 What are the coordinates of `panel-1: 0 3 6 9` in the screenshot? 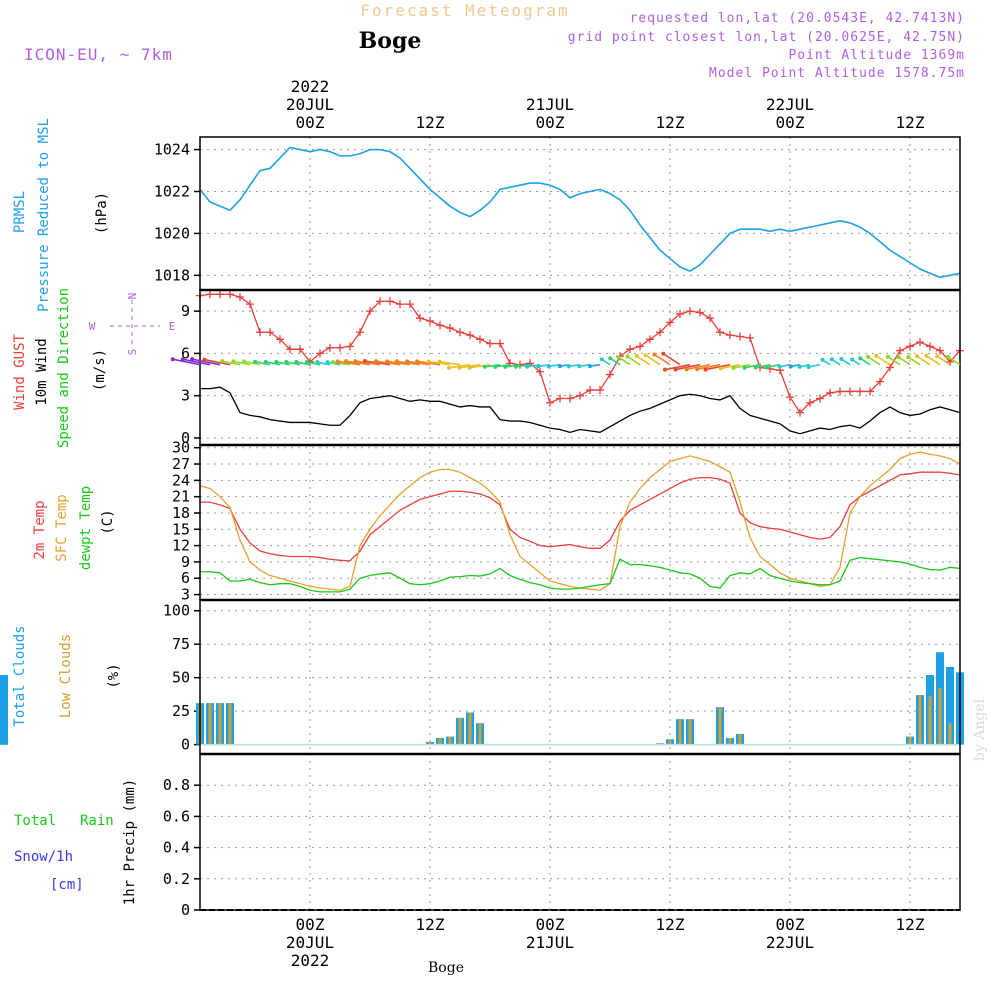 It's located at (572, 368).